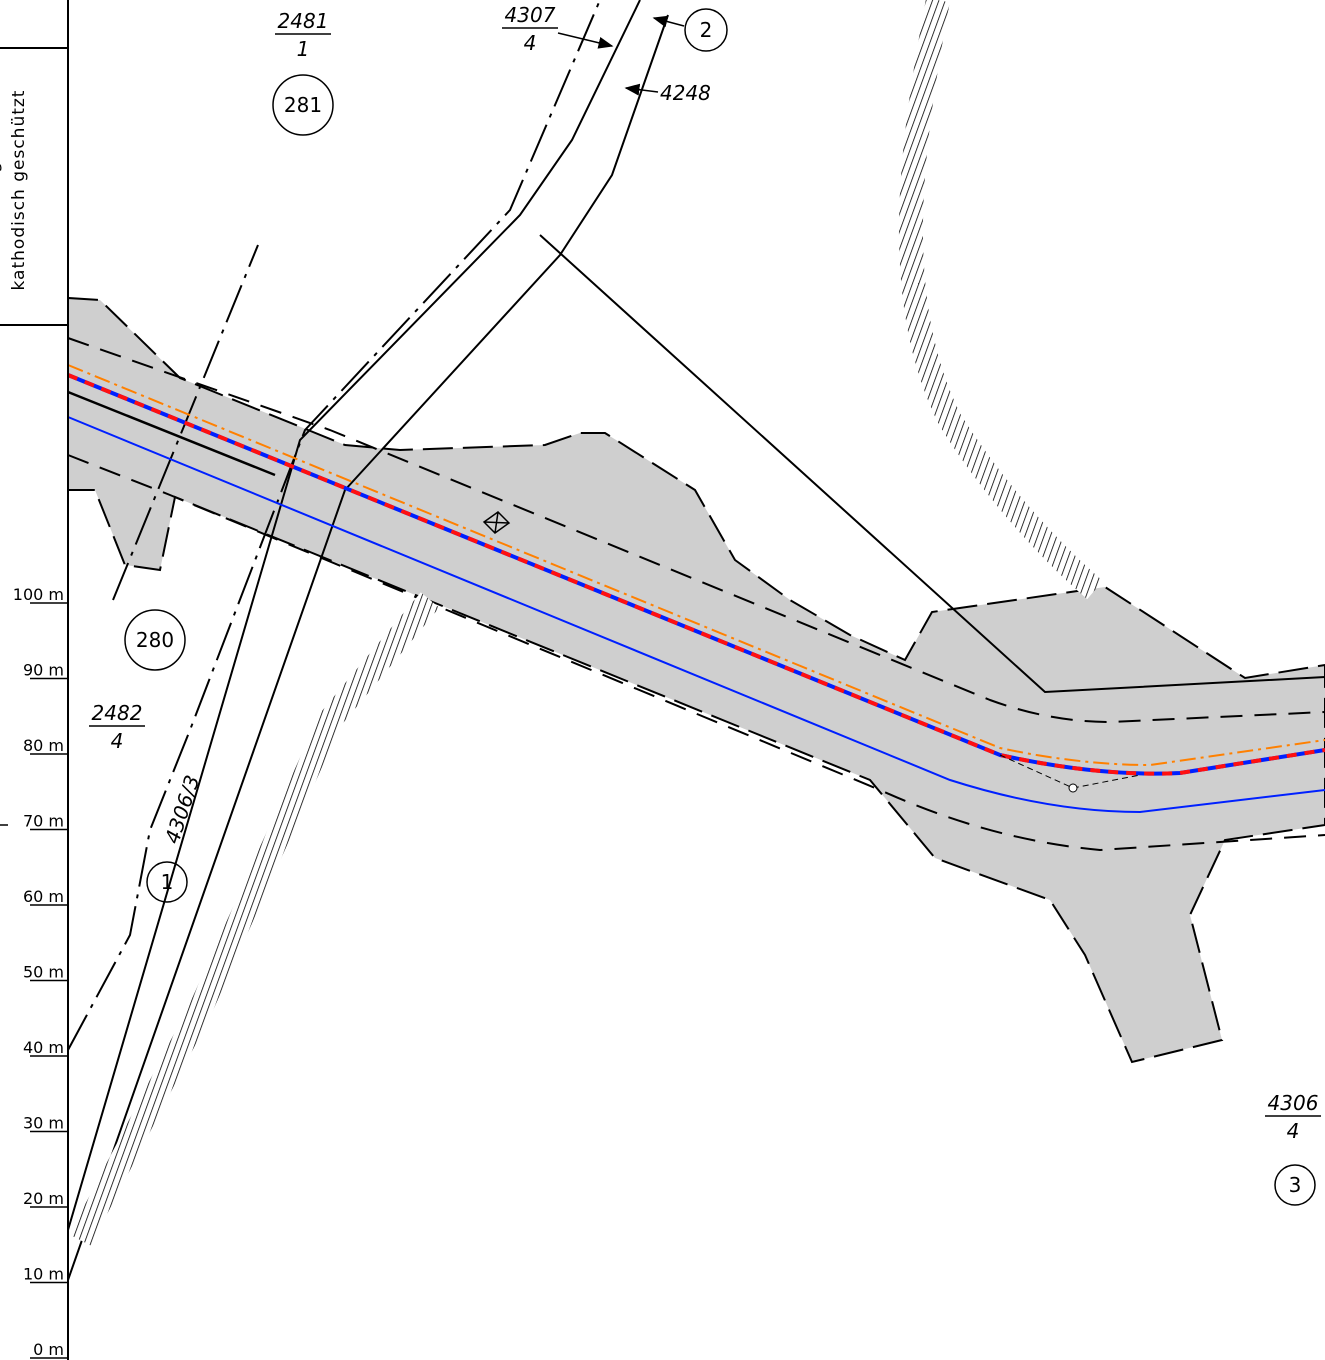 This screenshot has height=1360, width=1325. I want to click on marker-label: 2, so click(706, 30).